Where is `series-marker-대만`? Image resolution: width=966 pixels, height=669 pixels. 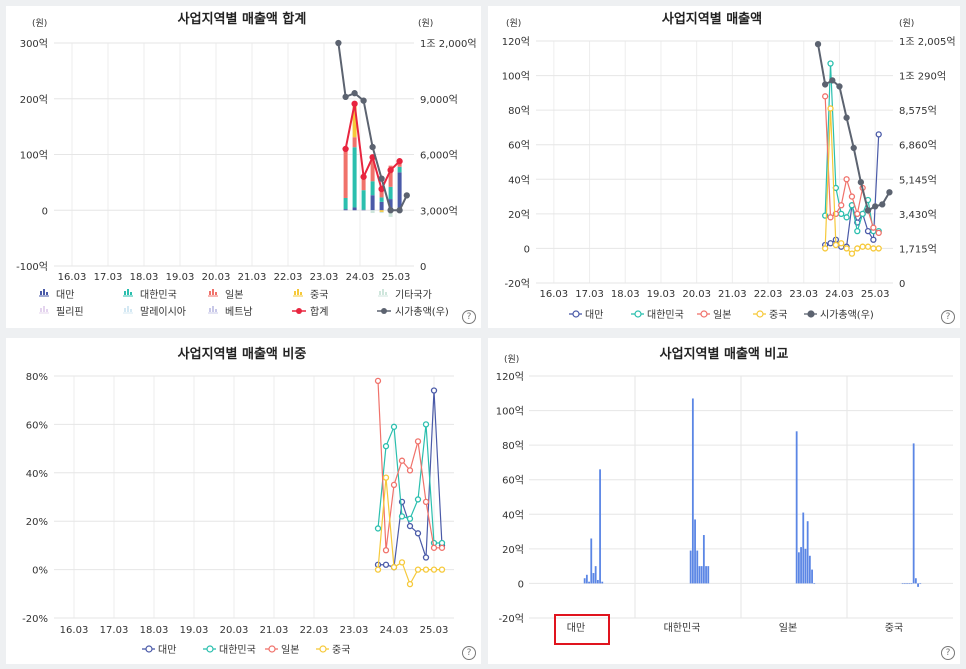 series-marker-대만 is located at coordinates (426, 557).